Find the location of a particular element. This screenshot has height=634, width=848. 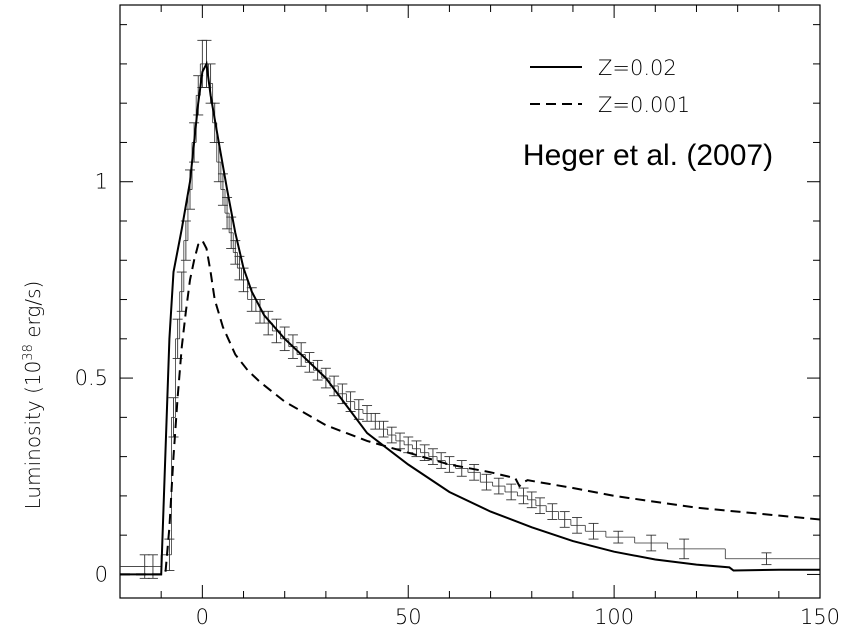

x-tick-label: 0 is located at coordinates (202, 617).